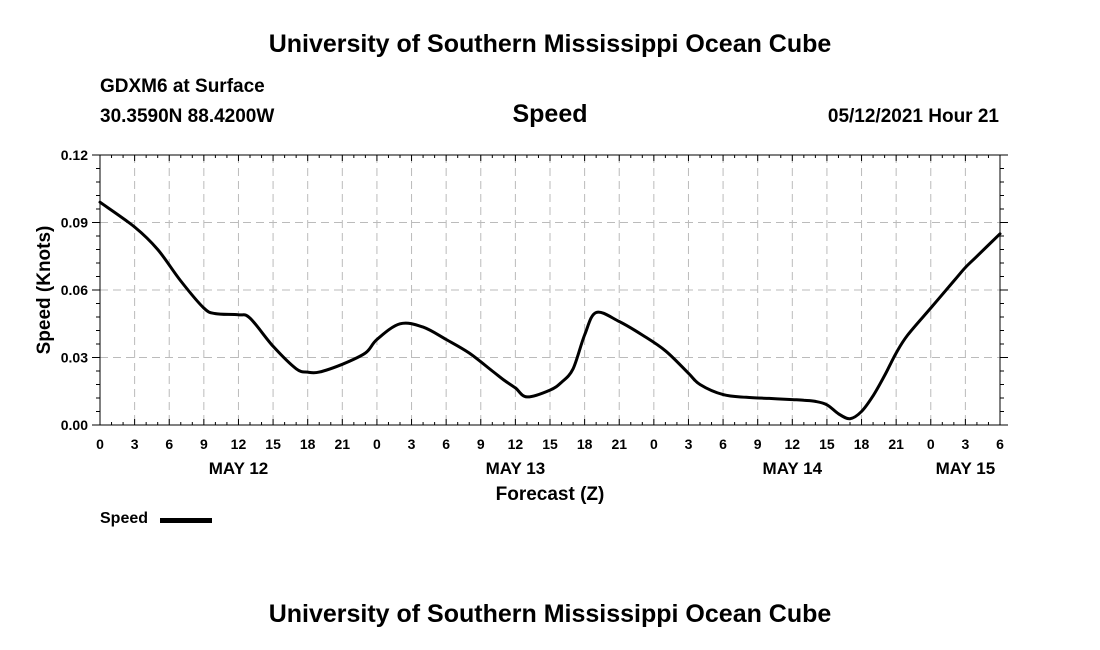 This screenshot has height=650, width=1100. I want to click on forecast-timestamp: 05/12/2021 Hour 21, so click(913, 116).